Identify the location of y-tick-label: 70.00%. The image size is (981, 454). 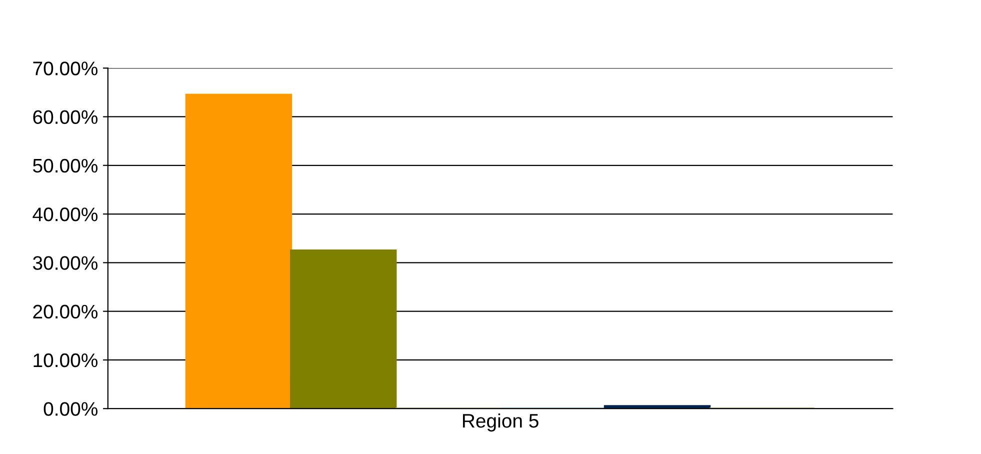
(65, 69).